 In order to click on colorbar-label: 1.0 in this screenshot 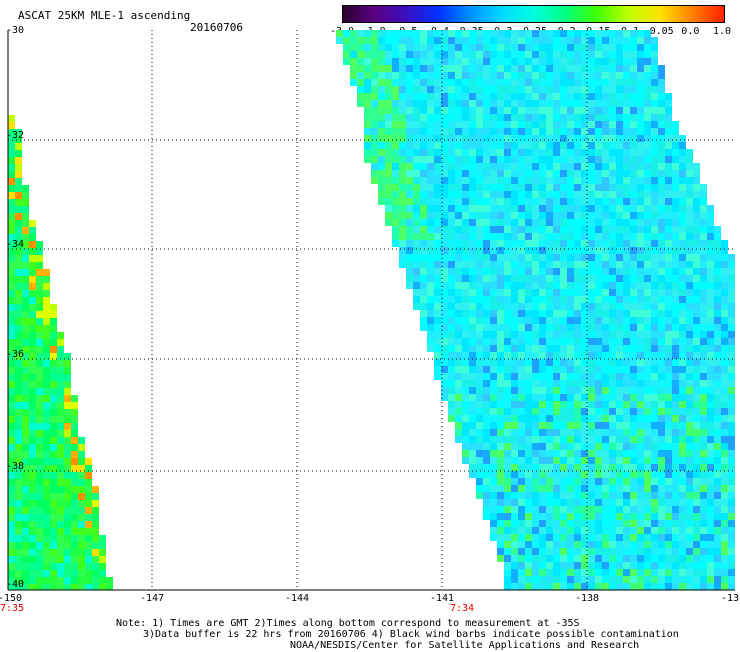, I will do `click(722, 31)`.